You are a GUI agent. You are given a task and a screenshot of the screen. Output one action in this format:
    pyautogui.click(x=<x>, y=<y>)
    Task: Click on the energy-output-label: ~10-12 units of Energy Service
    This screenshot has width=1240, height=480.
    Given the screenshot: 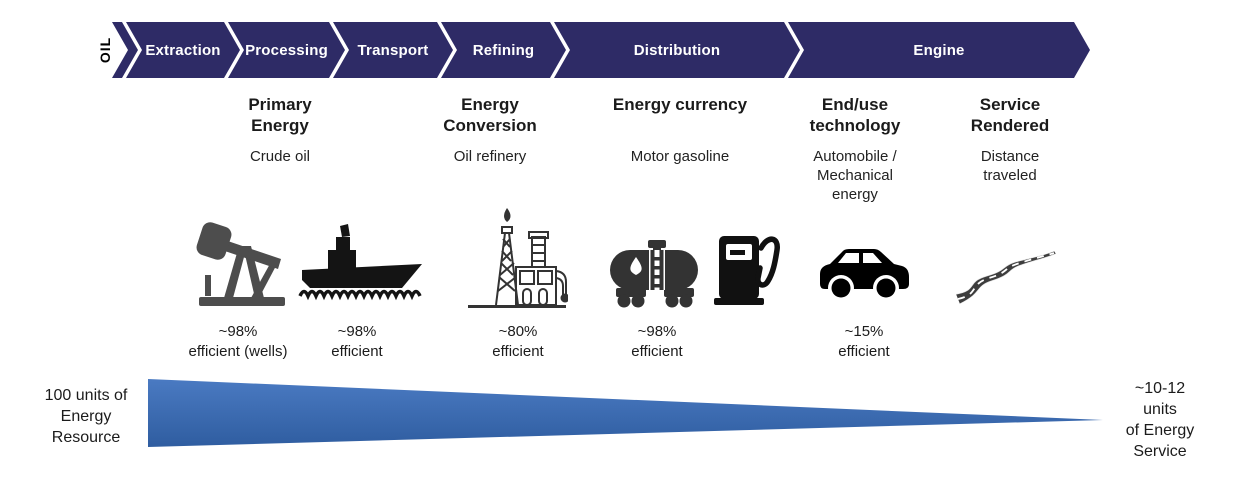 What is the action you would take?
    pyautogui.click(x=1160, y=420)
    